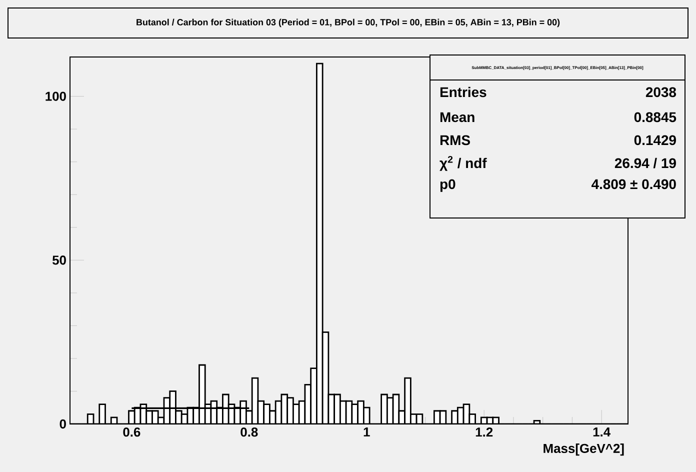 The height and width of the screenshot is (472, 696). Describe the element at coordinates (484, 432) in the screenshot. I see `x-tick-label: 1.2` at that location.